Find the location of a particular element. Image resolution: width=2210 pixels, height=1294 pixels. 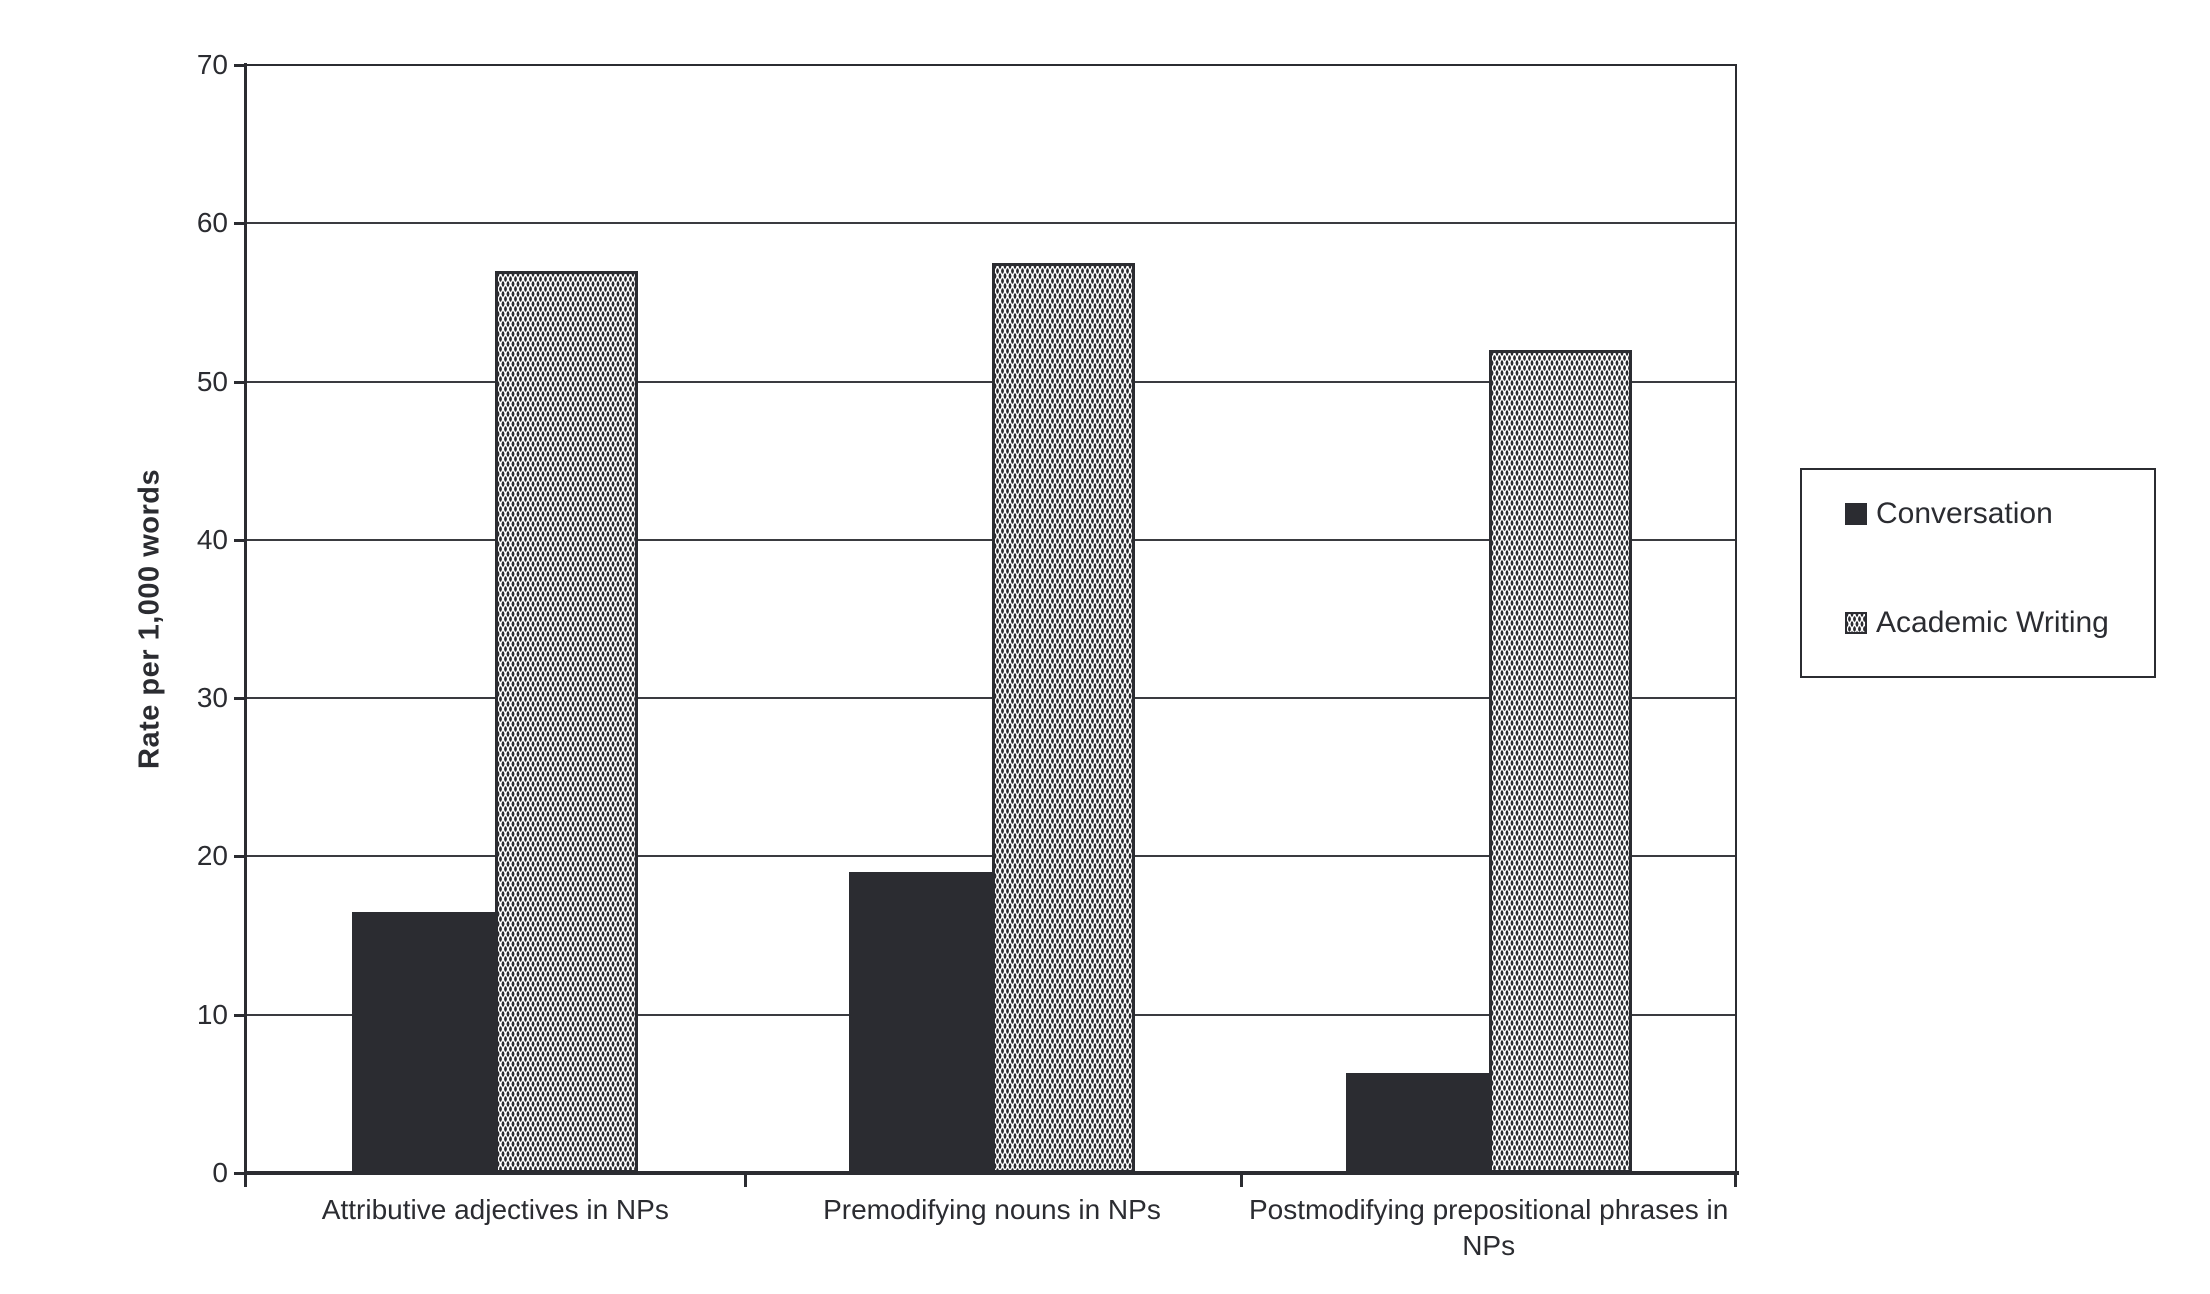

x-axis-line is located at coordinates (991, 1173).